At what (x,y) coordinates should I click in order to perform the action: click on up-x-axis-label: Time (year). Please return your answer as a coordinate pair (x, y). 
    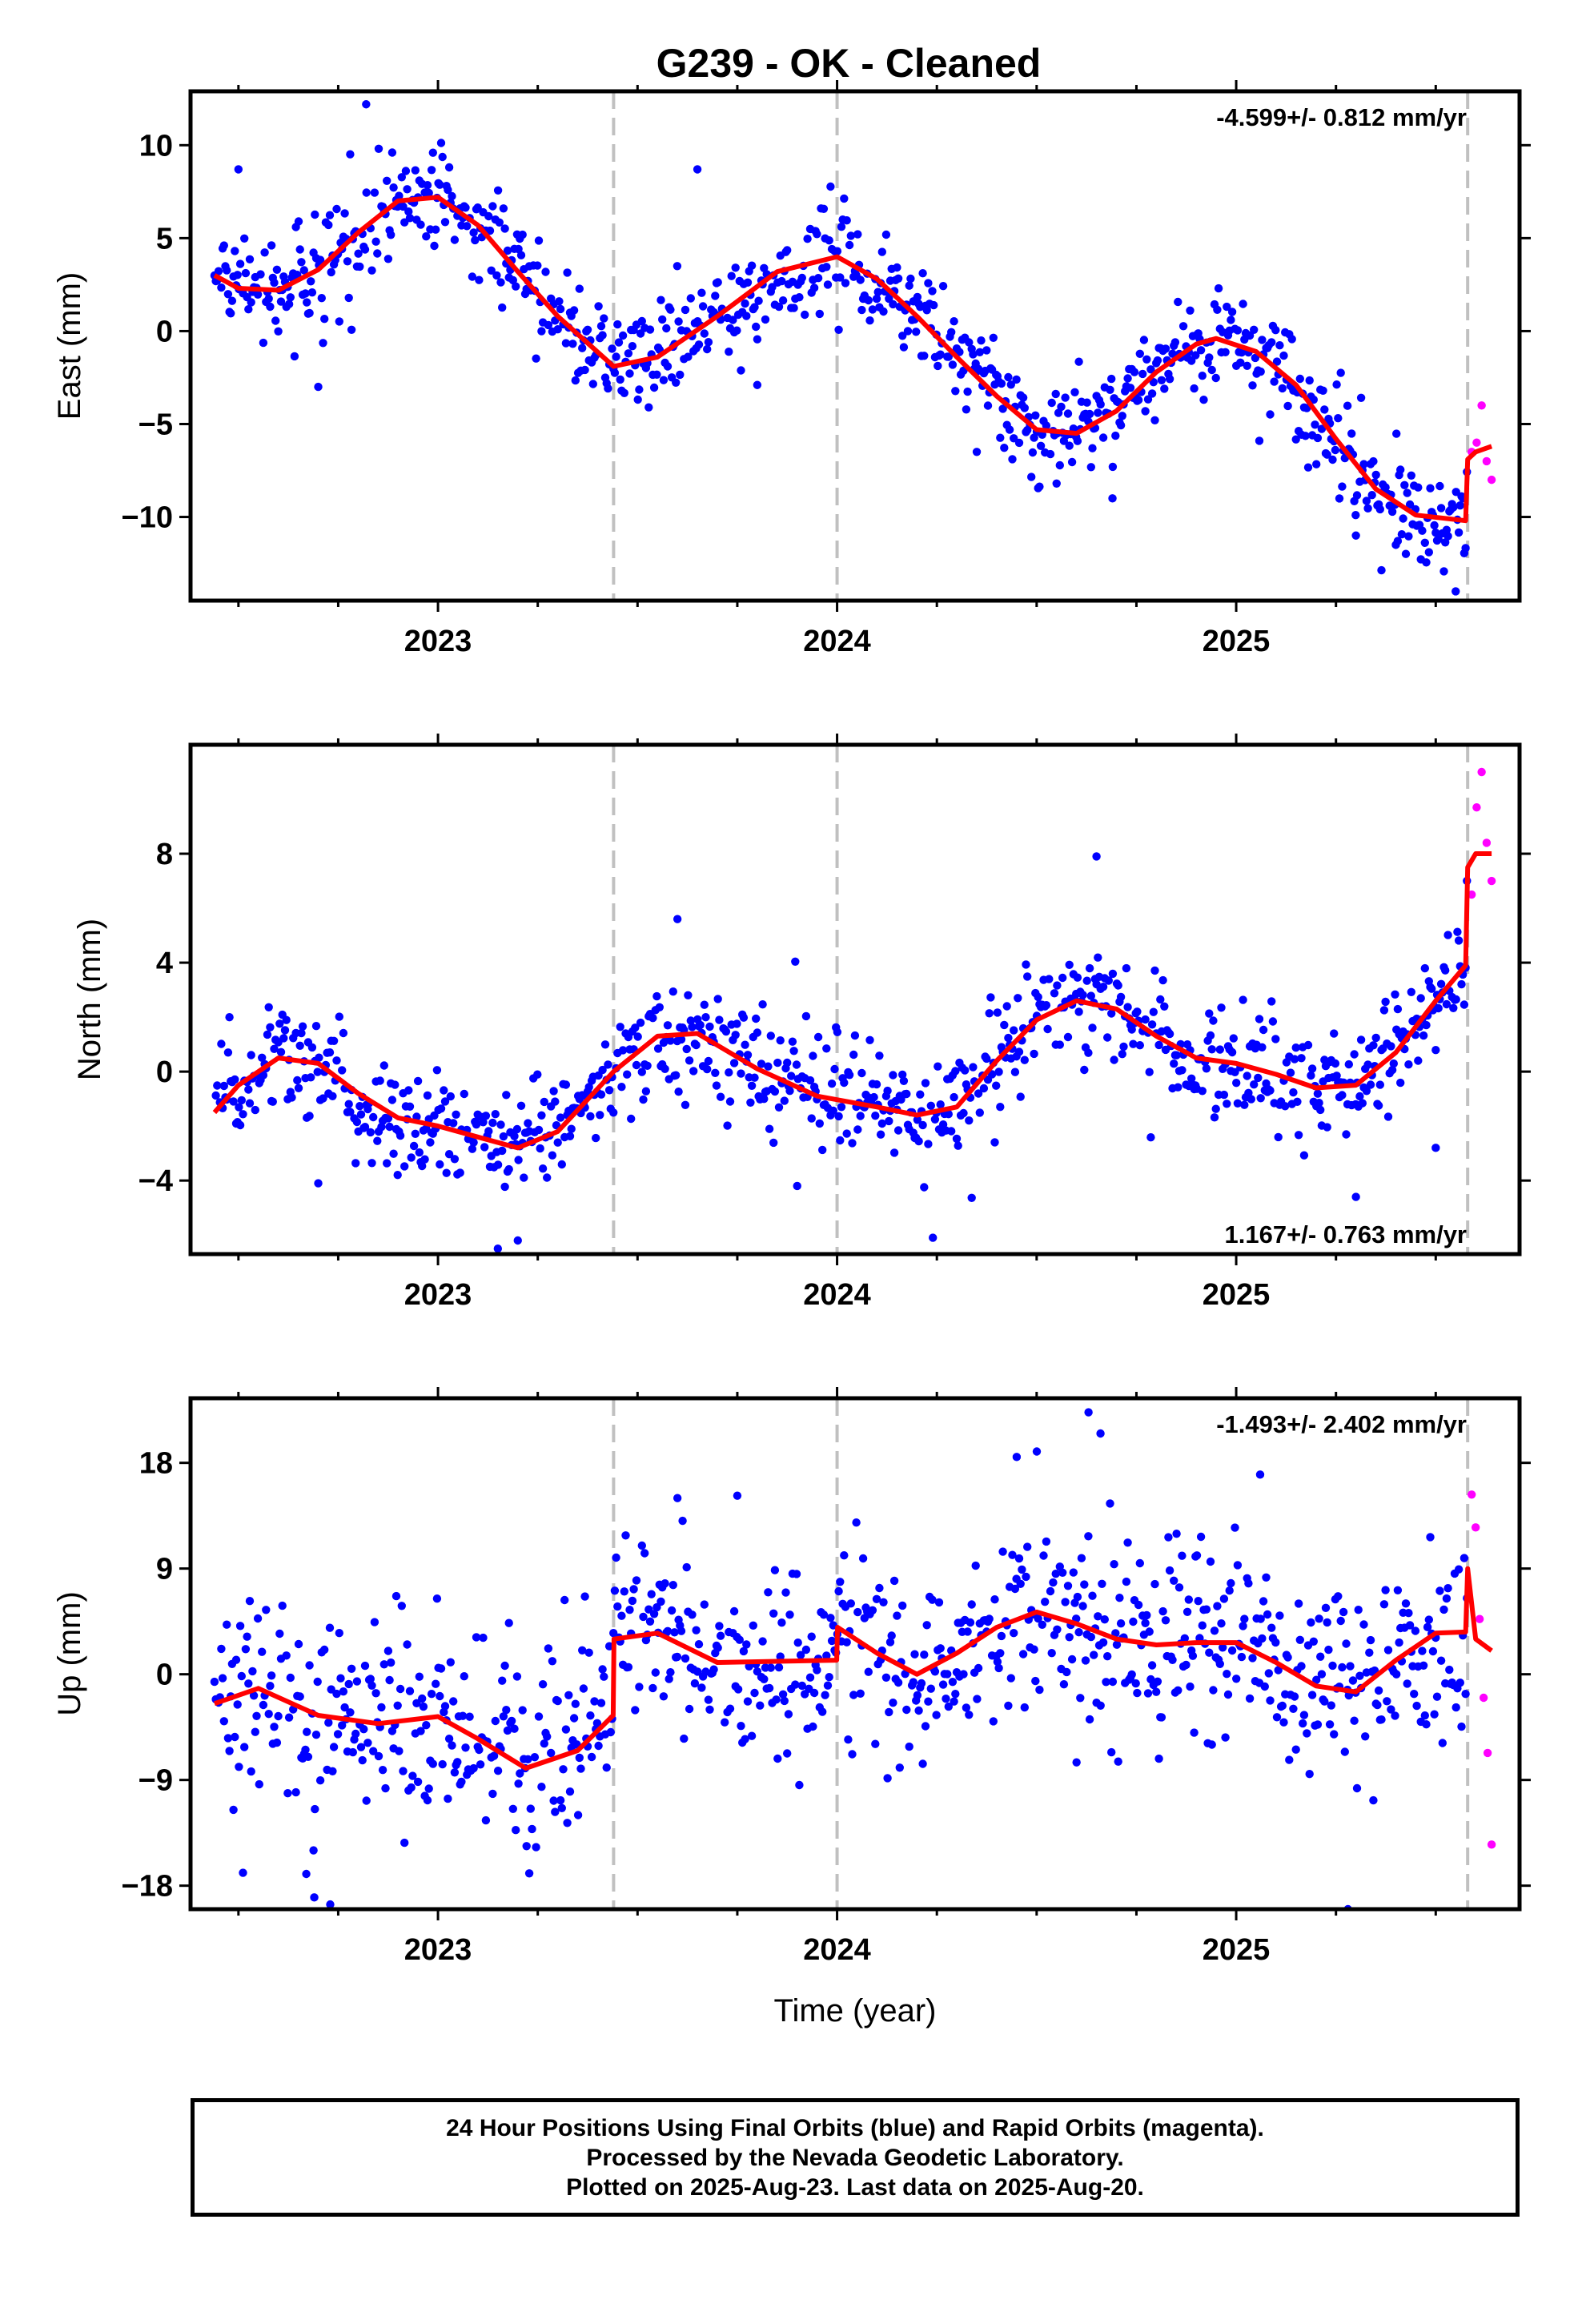
    Looking at the image, I should click on (855, 2010).